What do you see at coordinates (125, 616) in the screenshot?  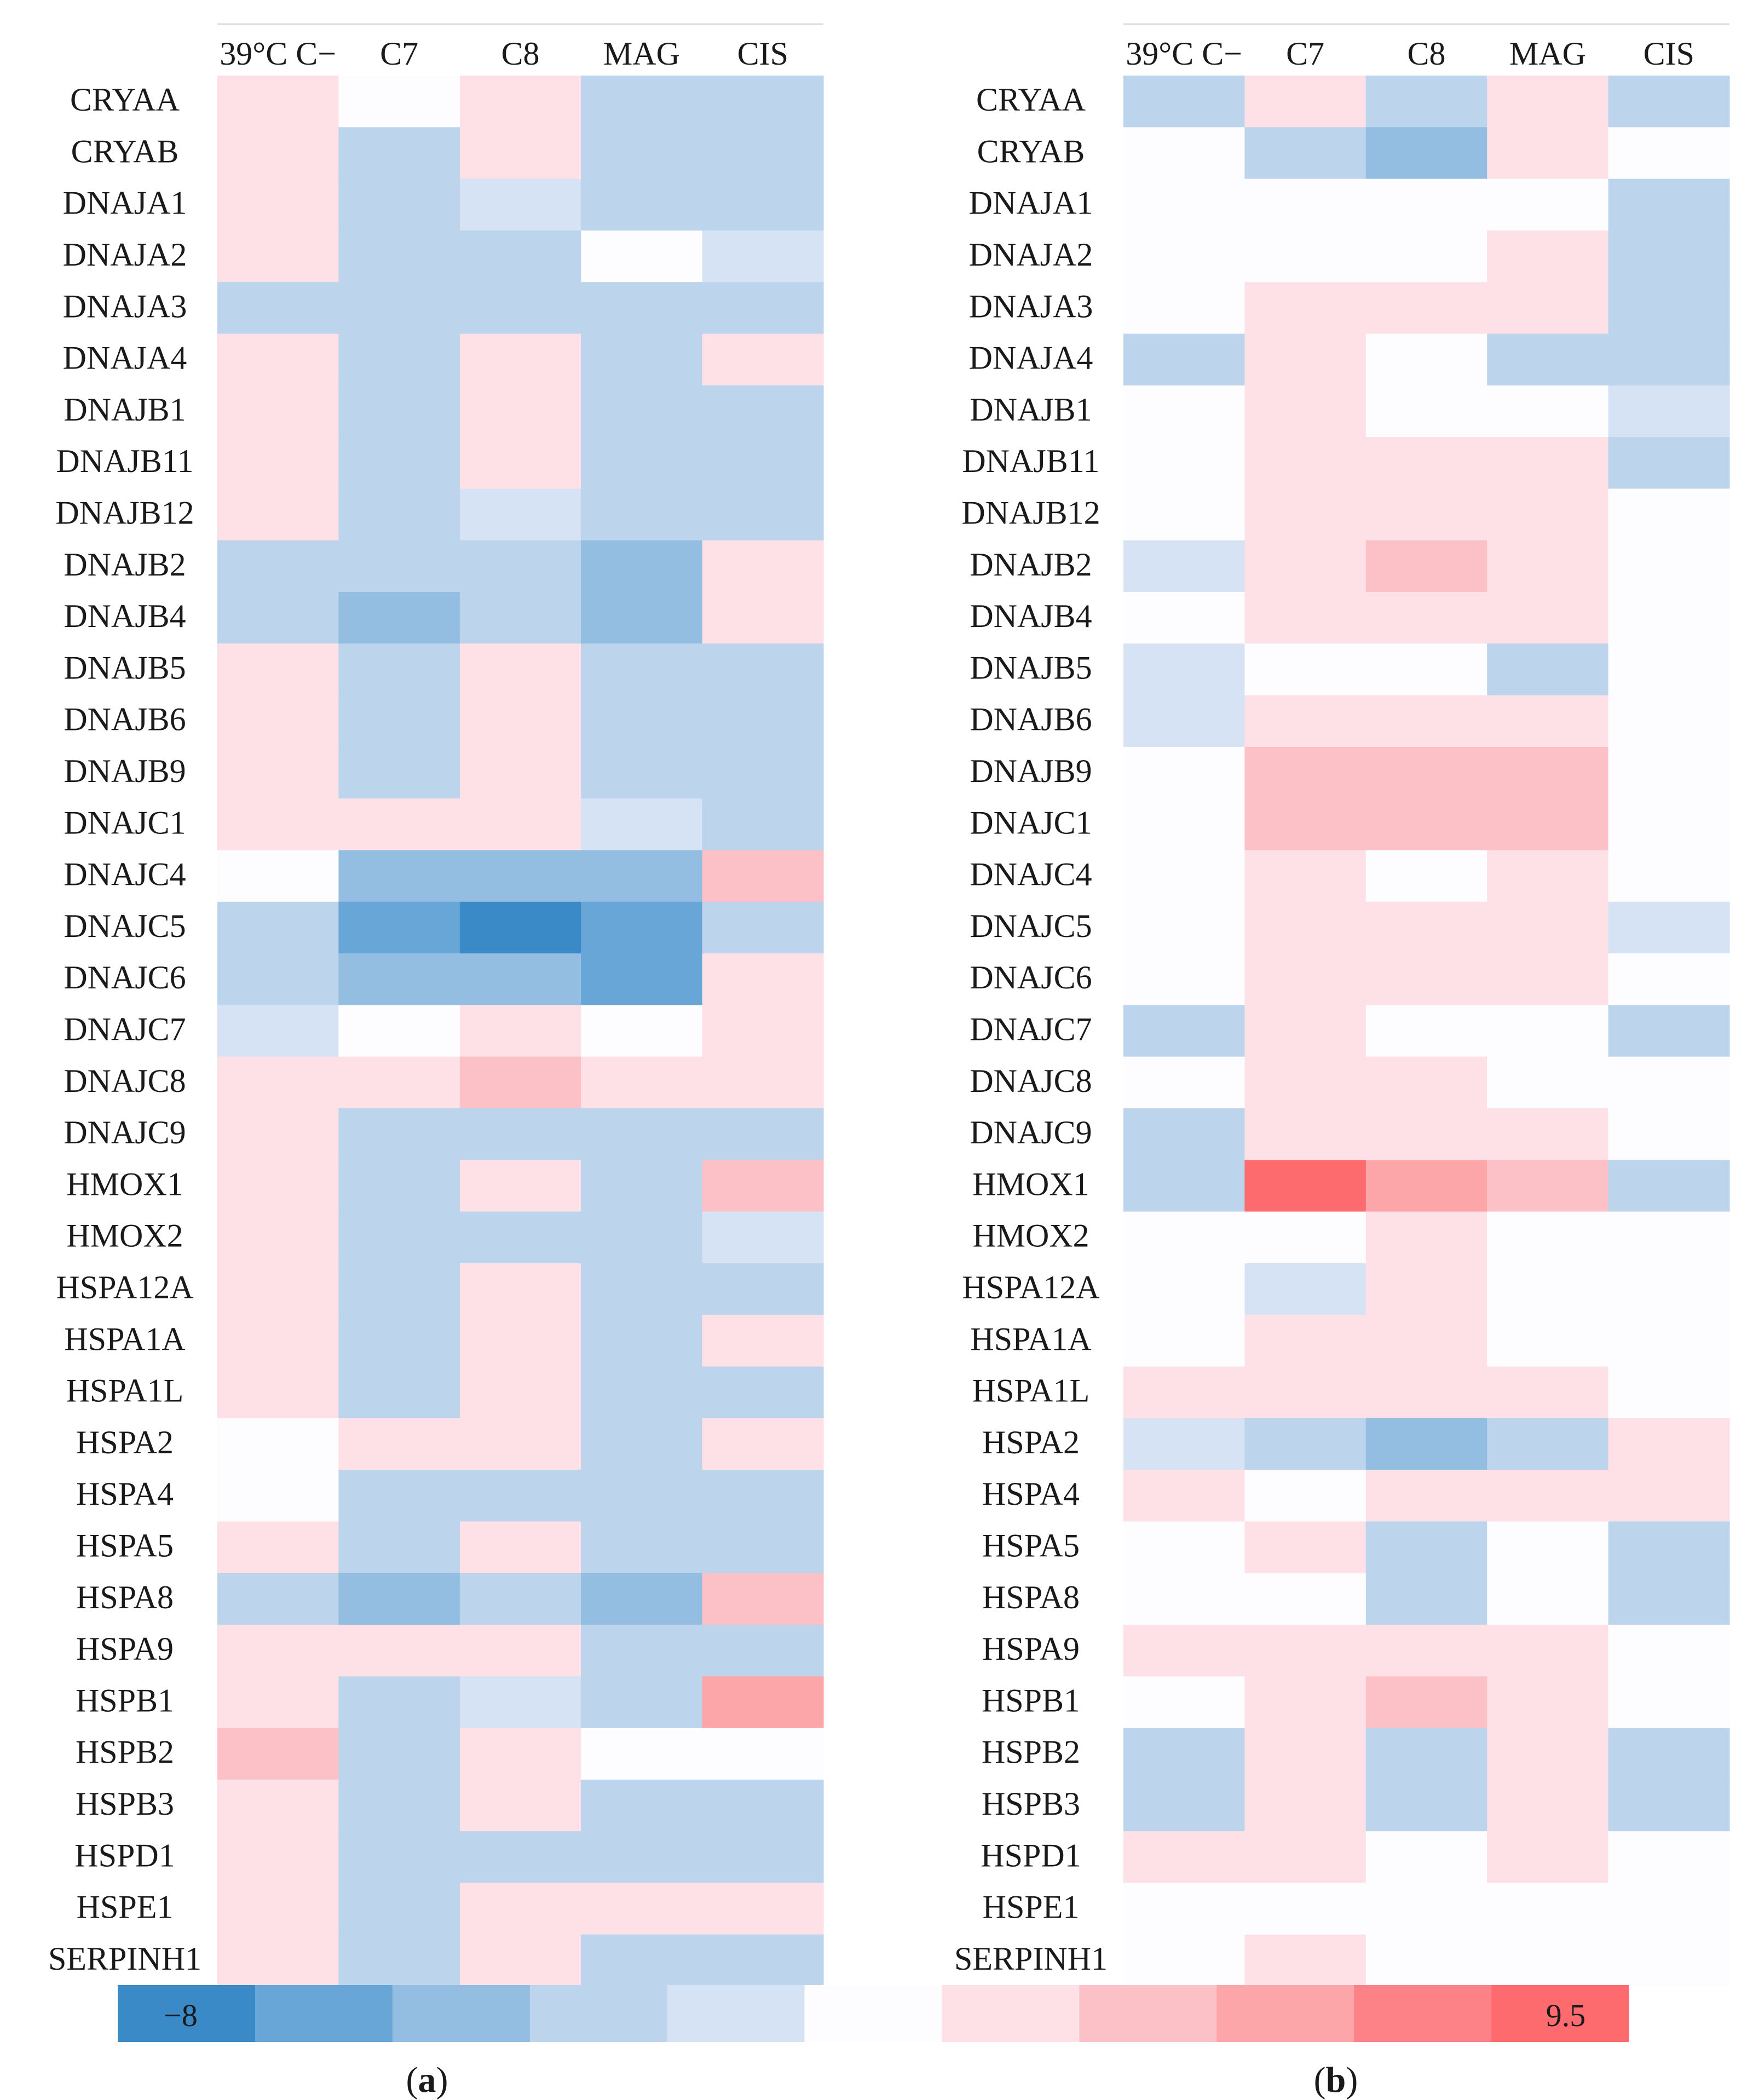 I see `row-label: DNAJB4` at bounding box center [125, 616].